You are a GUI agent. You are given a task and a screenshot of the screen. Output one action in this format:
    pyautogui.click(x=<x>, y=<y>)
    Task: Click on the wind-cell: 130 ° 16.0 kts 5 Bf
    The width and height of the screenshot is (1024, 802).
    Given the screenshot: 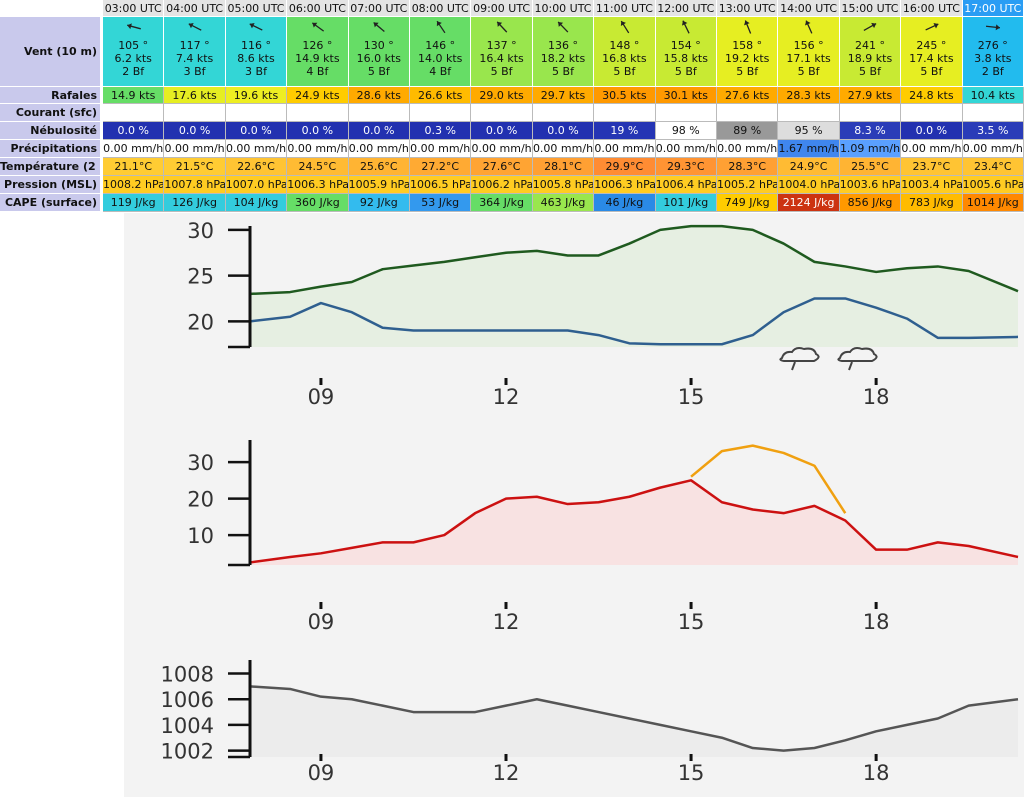 What is the action you would take?
    pyautogui.click(x=379, y=52)
    